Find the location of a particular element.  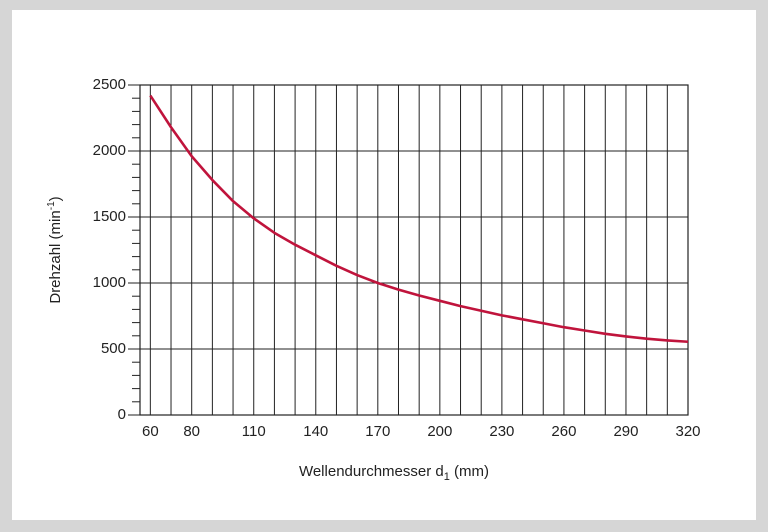

x-tick-label: 260 is located at coordinates (563, 431).